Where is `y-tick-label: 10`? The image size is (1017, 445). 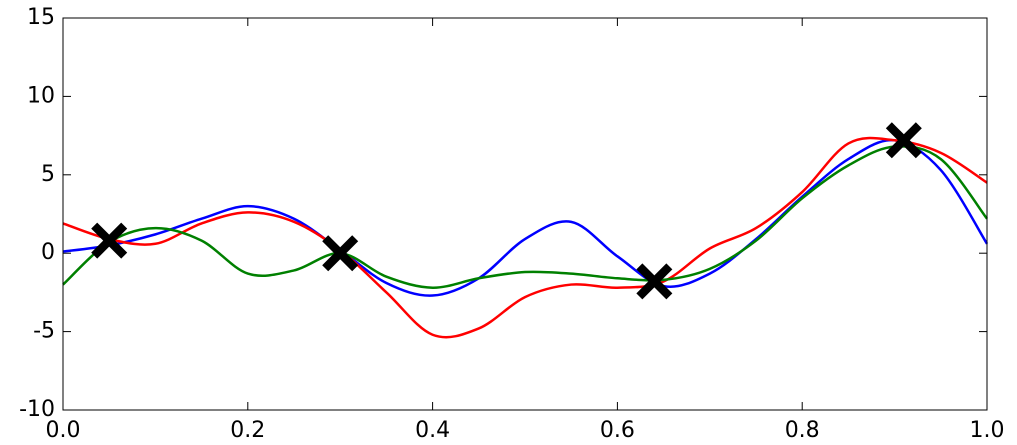 y-tick-label: 10 is located at coordinates (41, 95).